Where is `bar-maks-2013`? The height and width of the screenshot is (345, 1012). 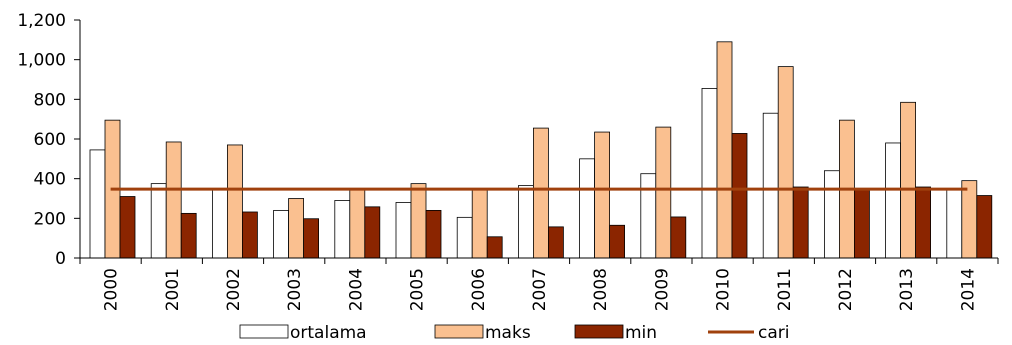
bar-maks-2013 is located at coordinates (908, 180).